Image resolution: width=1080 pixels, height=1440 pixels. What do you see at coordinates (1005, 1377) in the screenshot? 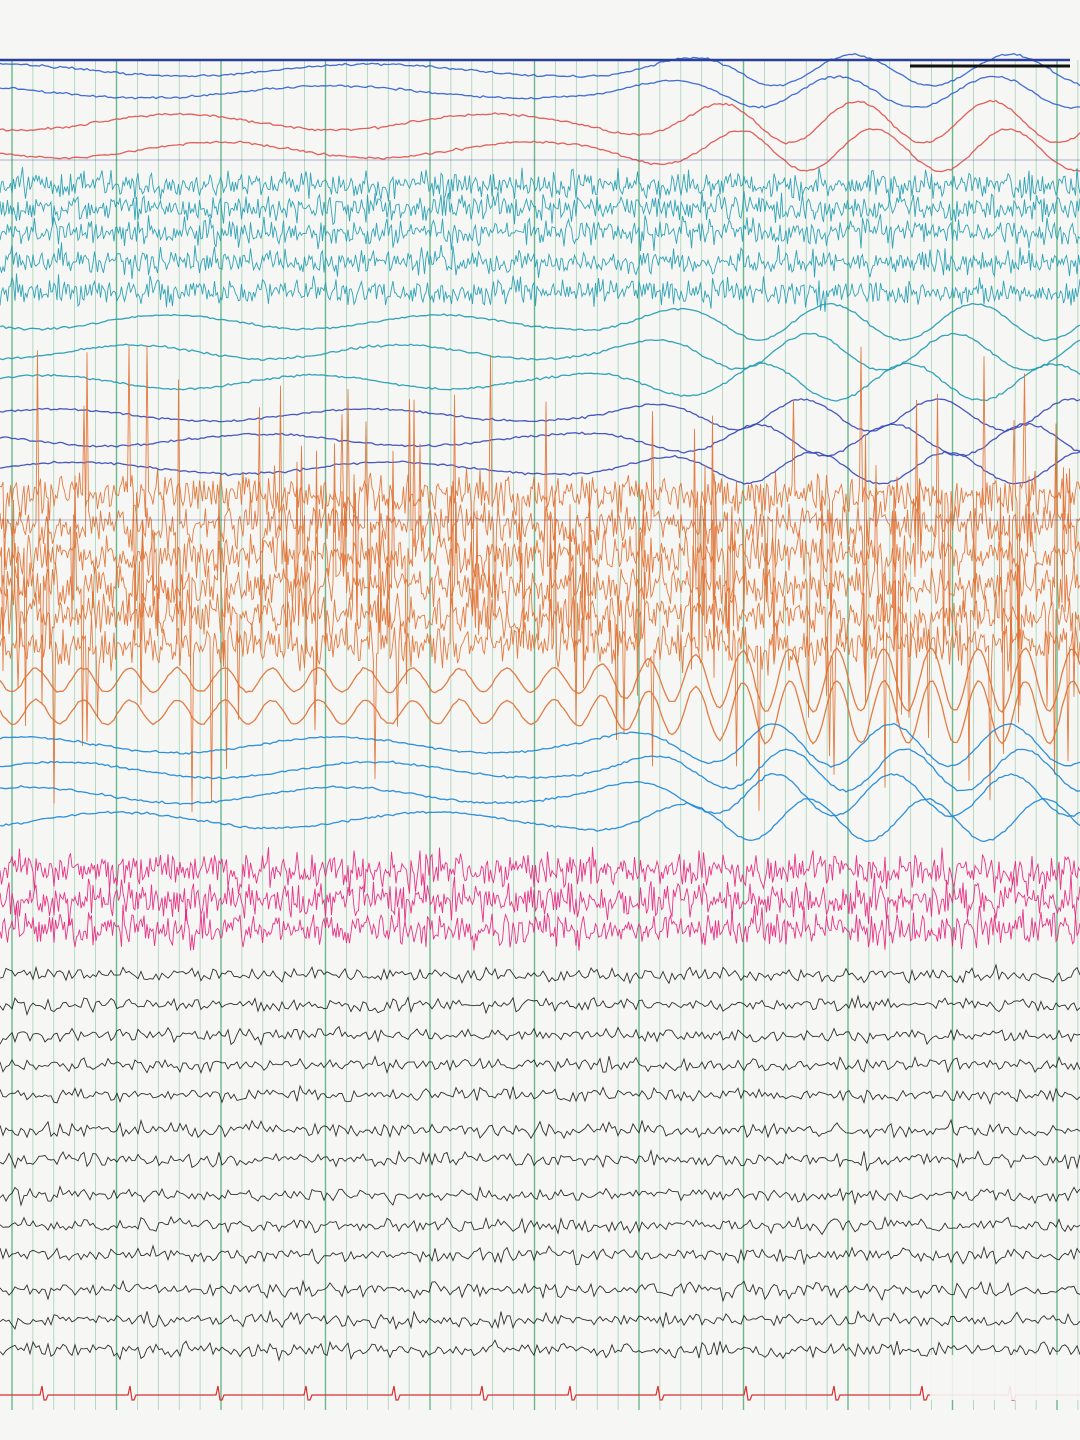
I see `paper-corner-tear` at bounding box center [1005, 1377].